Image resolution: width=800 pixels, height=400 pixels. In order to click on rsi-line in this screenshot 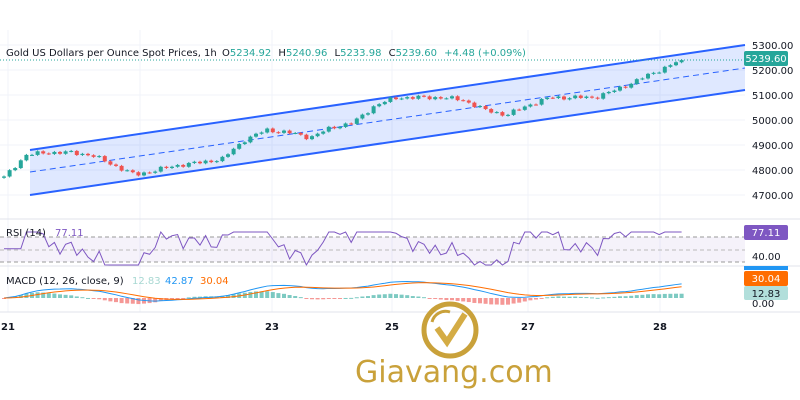, I will do `click(343, 248)`.